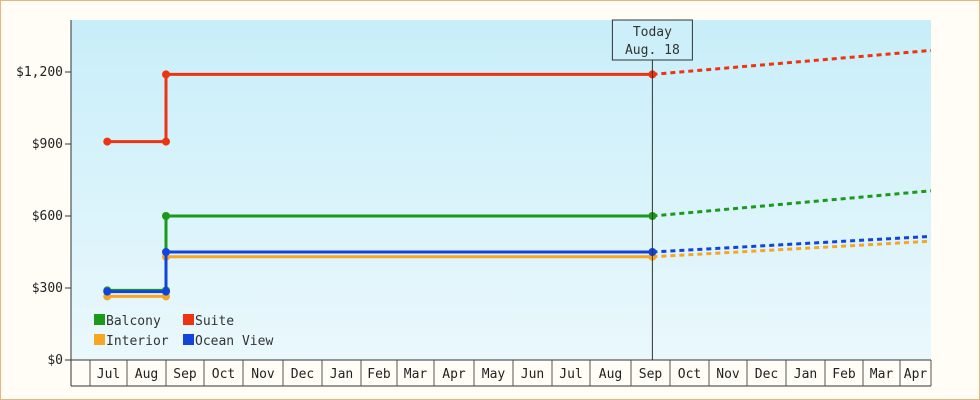 The image size is (980, 400). I want to click on legend-swatch-ocean-view, so click(188, 339).